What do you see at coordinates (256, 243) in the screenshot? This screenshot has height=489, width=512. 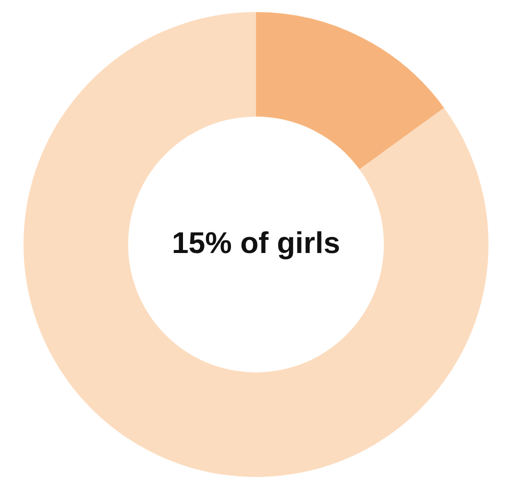 I see `text: 15% of girls` at bounding box center [256, 243].